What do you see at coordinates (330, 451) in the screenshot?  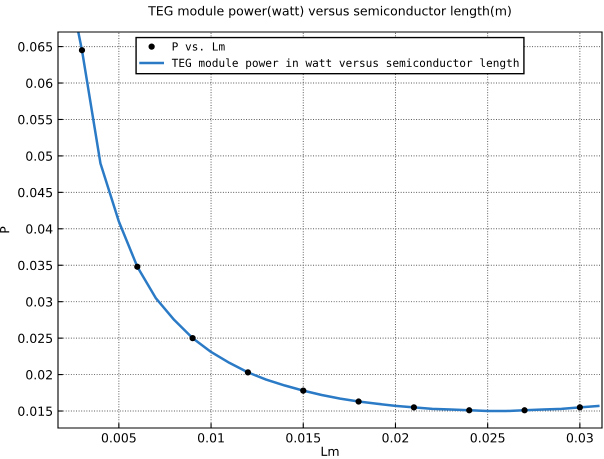 I see `x-axis-title: Lm` at bounding box center [330, 451].